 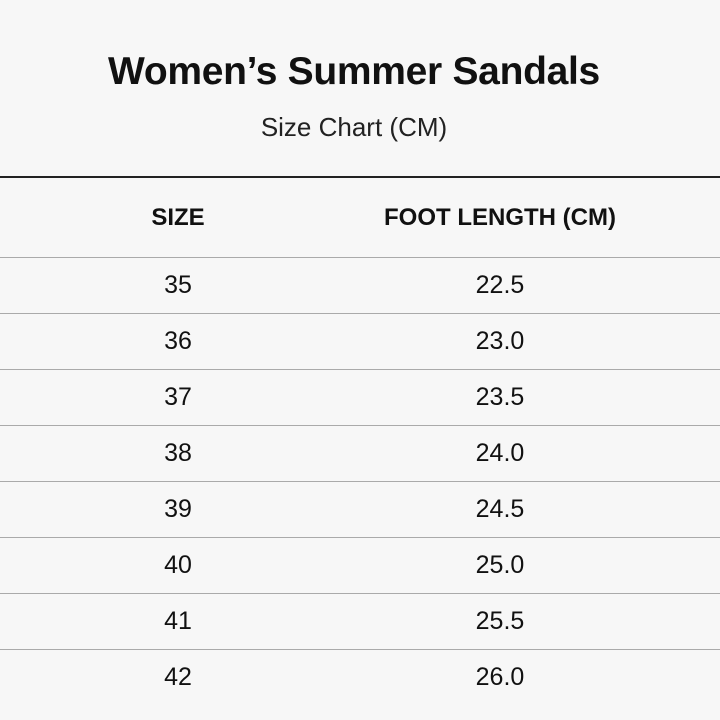 I want to click on size-cell: 41, so click(x=178, y=621).